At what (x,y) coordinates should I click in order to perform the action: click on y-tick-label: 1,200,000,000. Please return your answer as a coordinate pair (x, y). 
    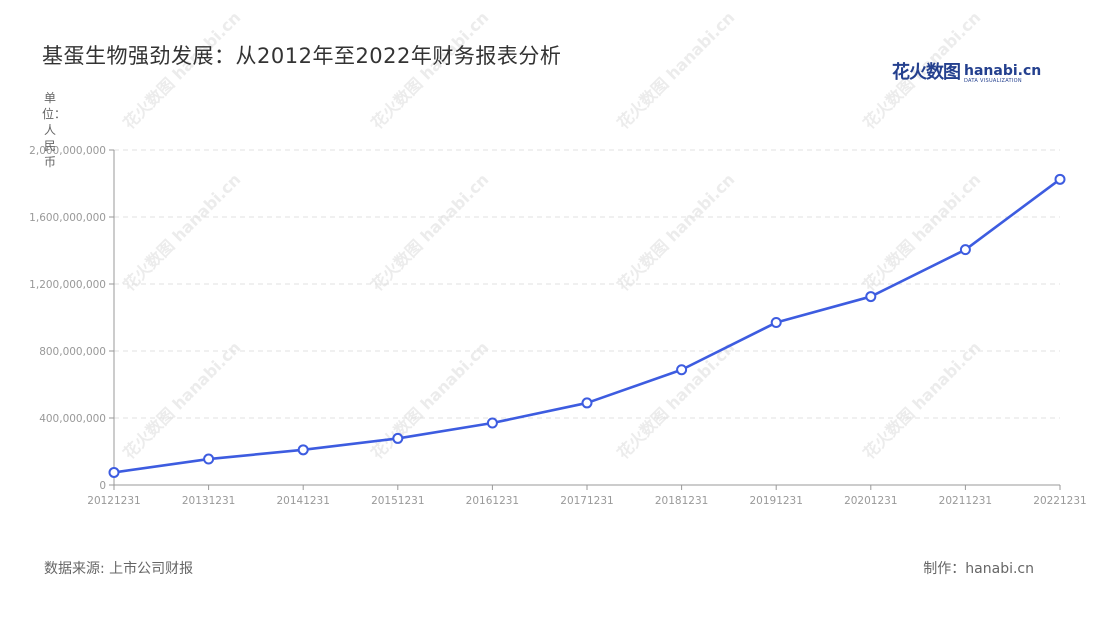
    Looking at the image, I should click on (67, 285).